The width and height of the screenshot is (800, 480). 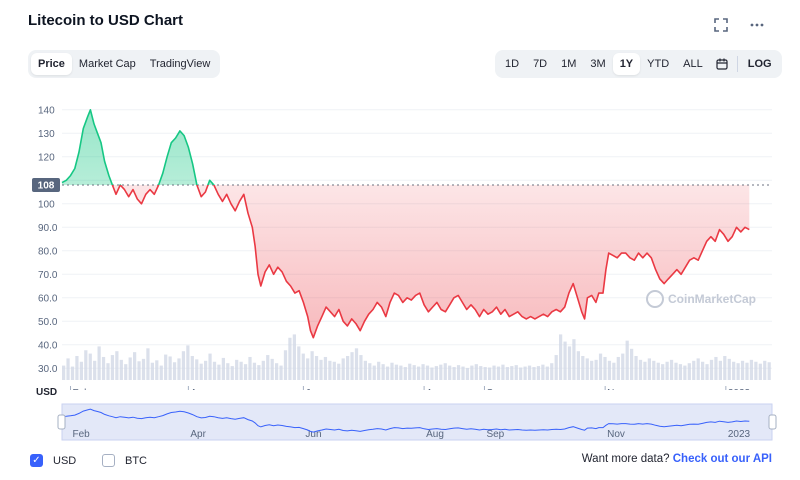 I want to click on navigator-tick-label: Jun, so click(x=313, y=434).